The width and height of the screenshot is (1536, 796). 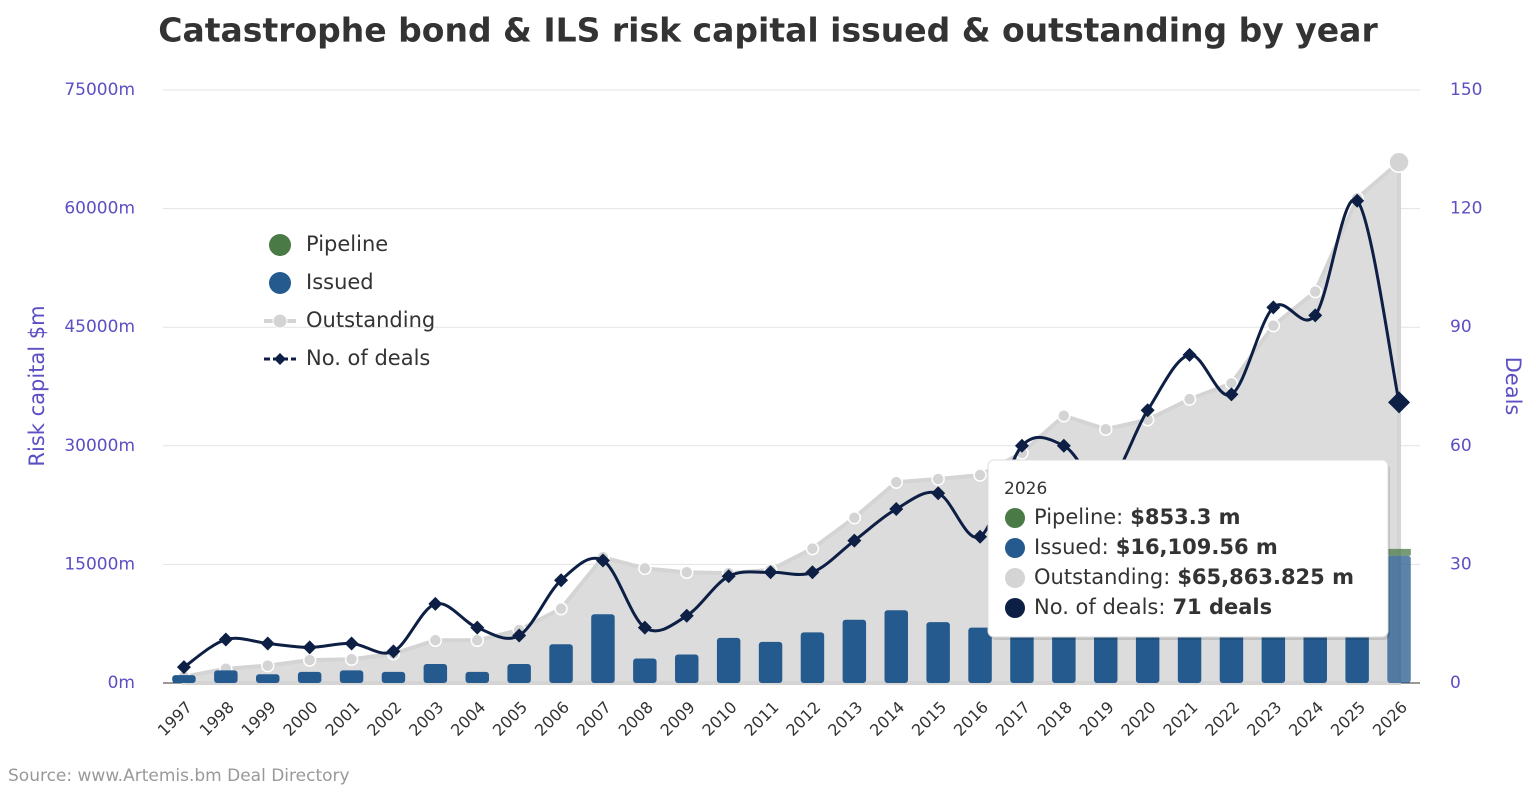 What do you see at coordinates (99, 327) in the screenshot?
I see `y-tick-label: 45000m` at bounding box center [99, 327].